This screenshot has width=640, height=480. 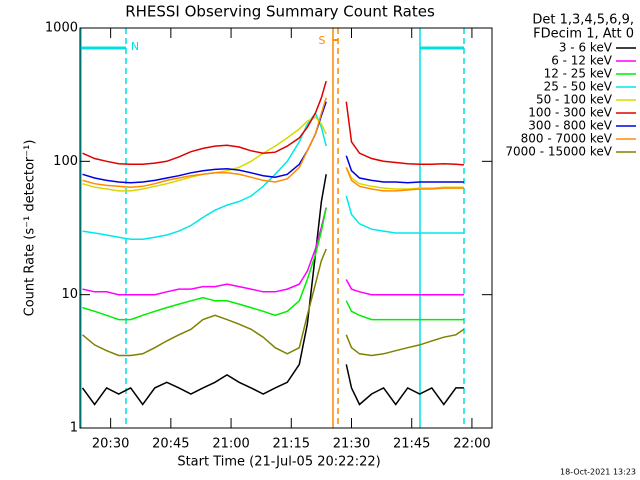 What do you see at coordinates (322, 40) in the screenshot?
I see `annotation: S` at bounding box center [322, 40].